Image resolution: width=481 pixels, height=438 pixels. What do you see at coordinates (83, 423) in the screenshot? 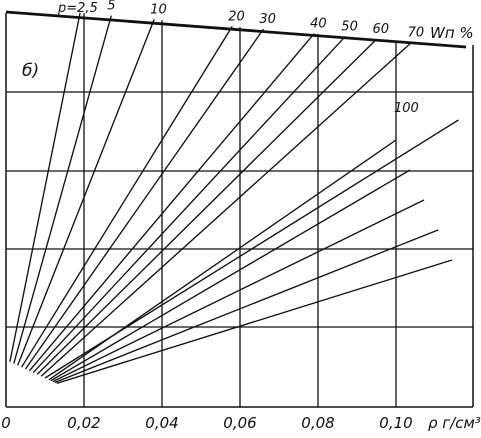
I see `x-tick-label: 0,02` at bounding box center [83, 423].